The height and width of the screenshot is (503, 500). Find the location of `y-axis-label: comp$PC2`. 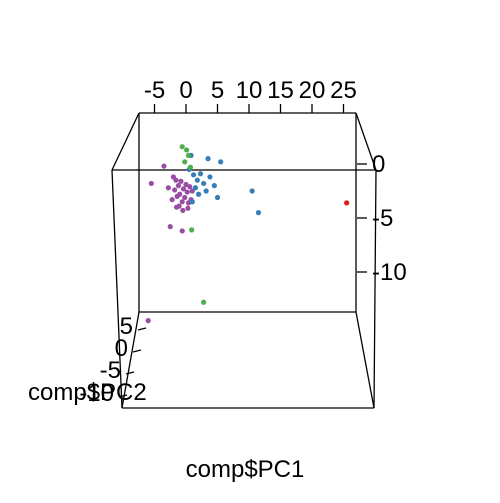

y-axis-label: comp$PC2 is located at coordinates (87, 392).